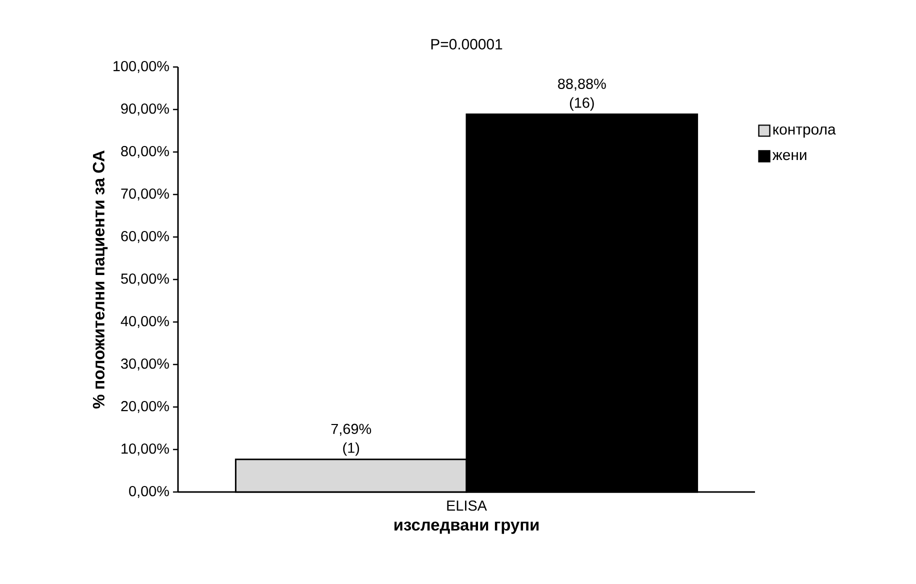 This screenshot has height=584, width=916. Describe the element at coordinates (141, 67) in the screenshot. I see `y-tick-label: 100,00%` at that location.